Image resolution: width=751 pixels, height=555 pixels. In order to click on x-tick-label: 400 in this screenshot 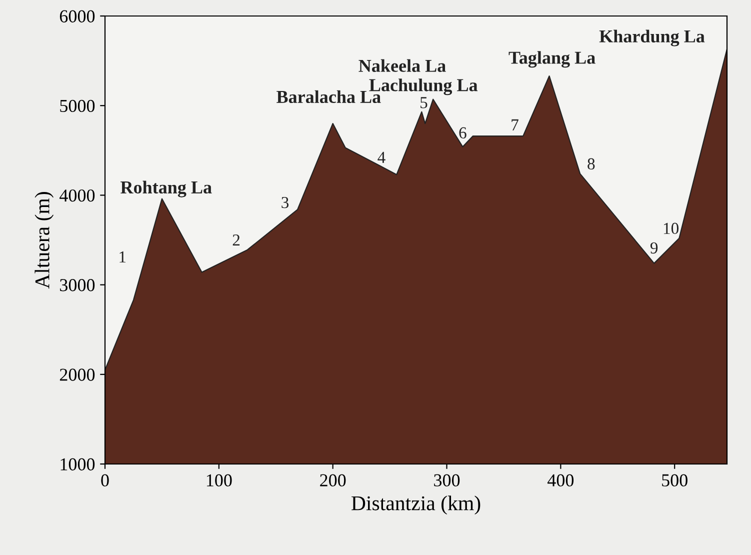, I will do `click(560, 480)`.